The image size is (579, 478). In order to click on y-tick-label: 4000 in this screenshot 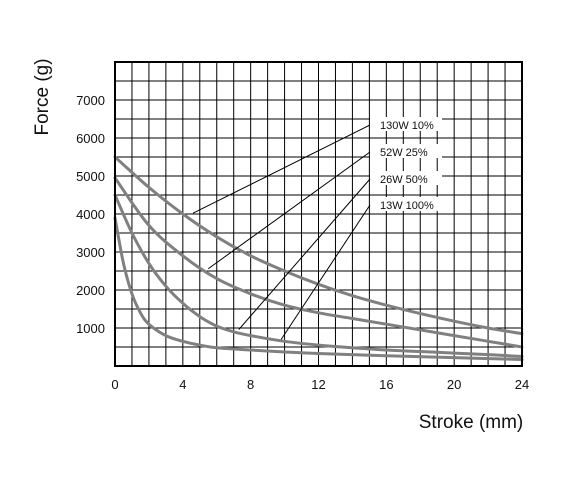, I will do `click(90, 214)`.